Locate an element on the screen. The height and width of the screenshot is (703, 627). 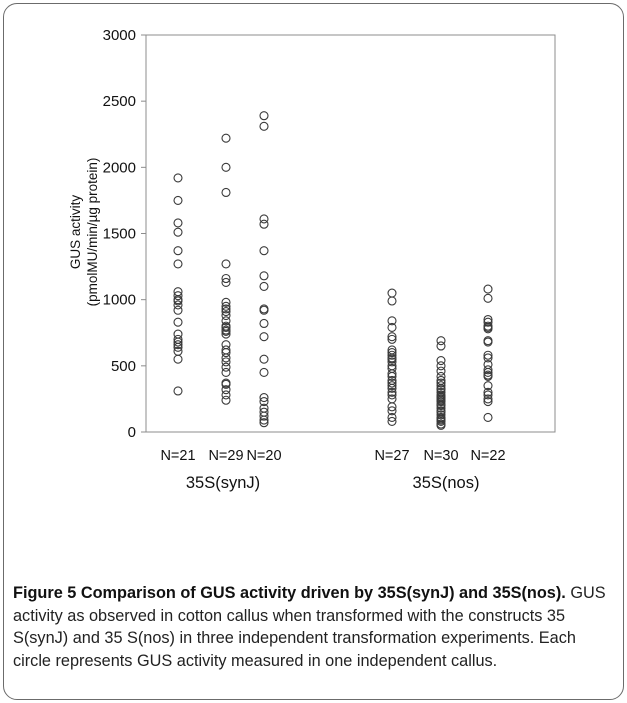
y-tick-label: 500 is located at coordinates (123, 366).